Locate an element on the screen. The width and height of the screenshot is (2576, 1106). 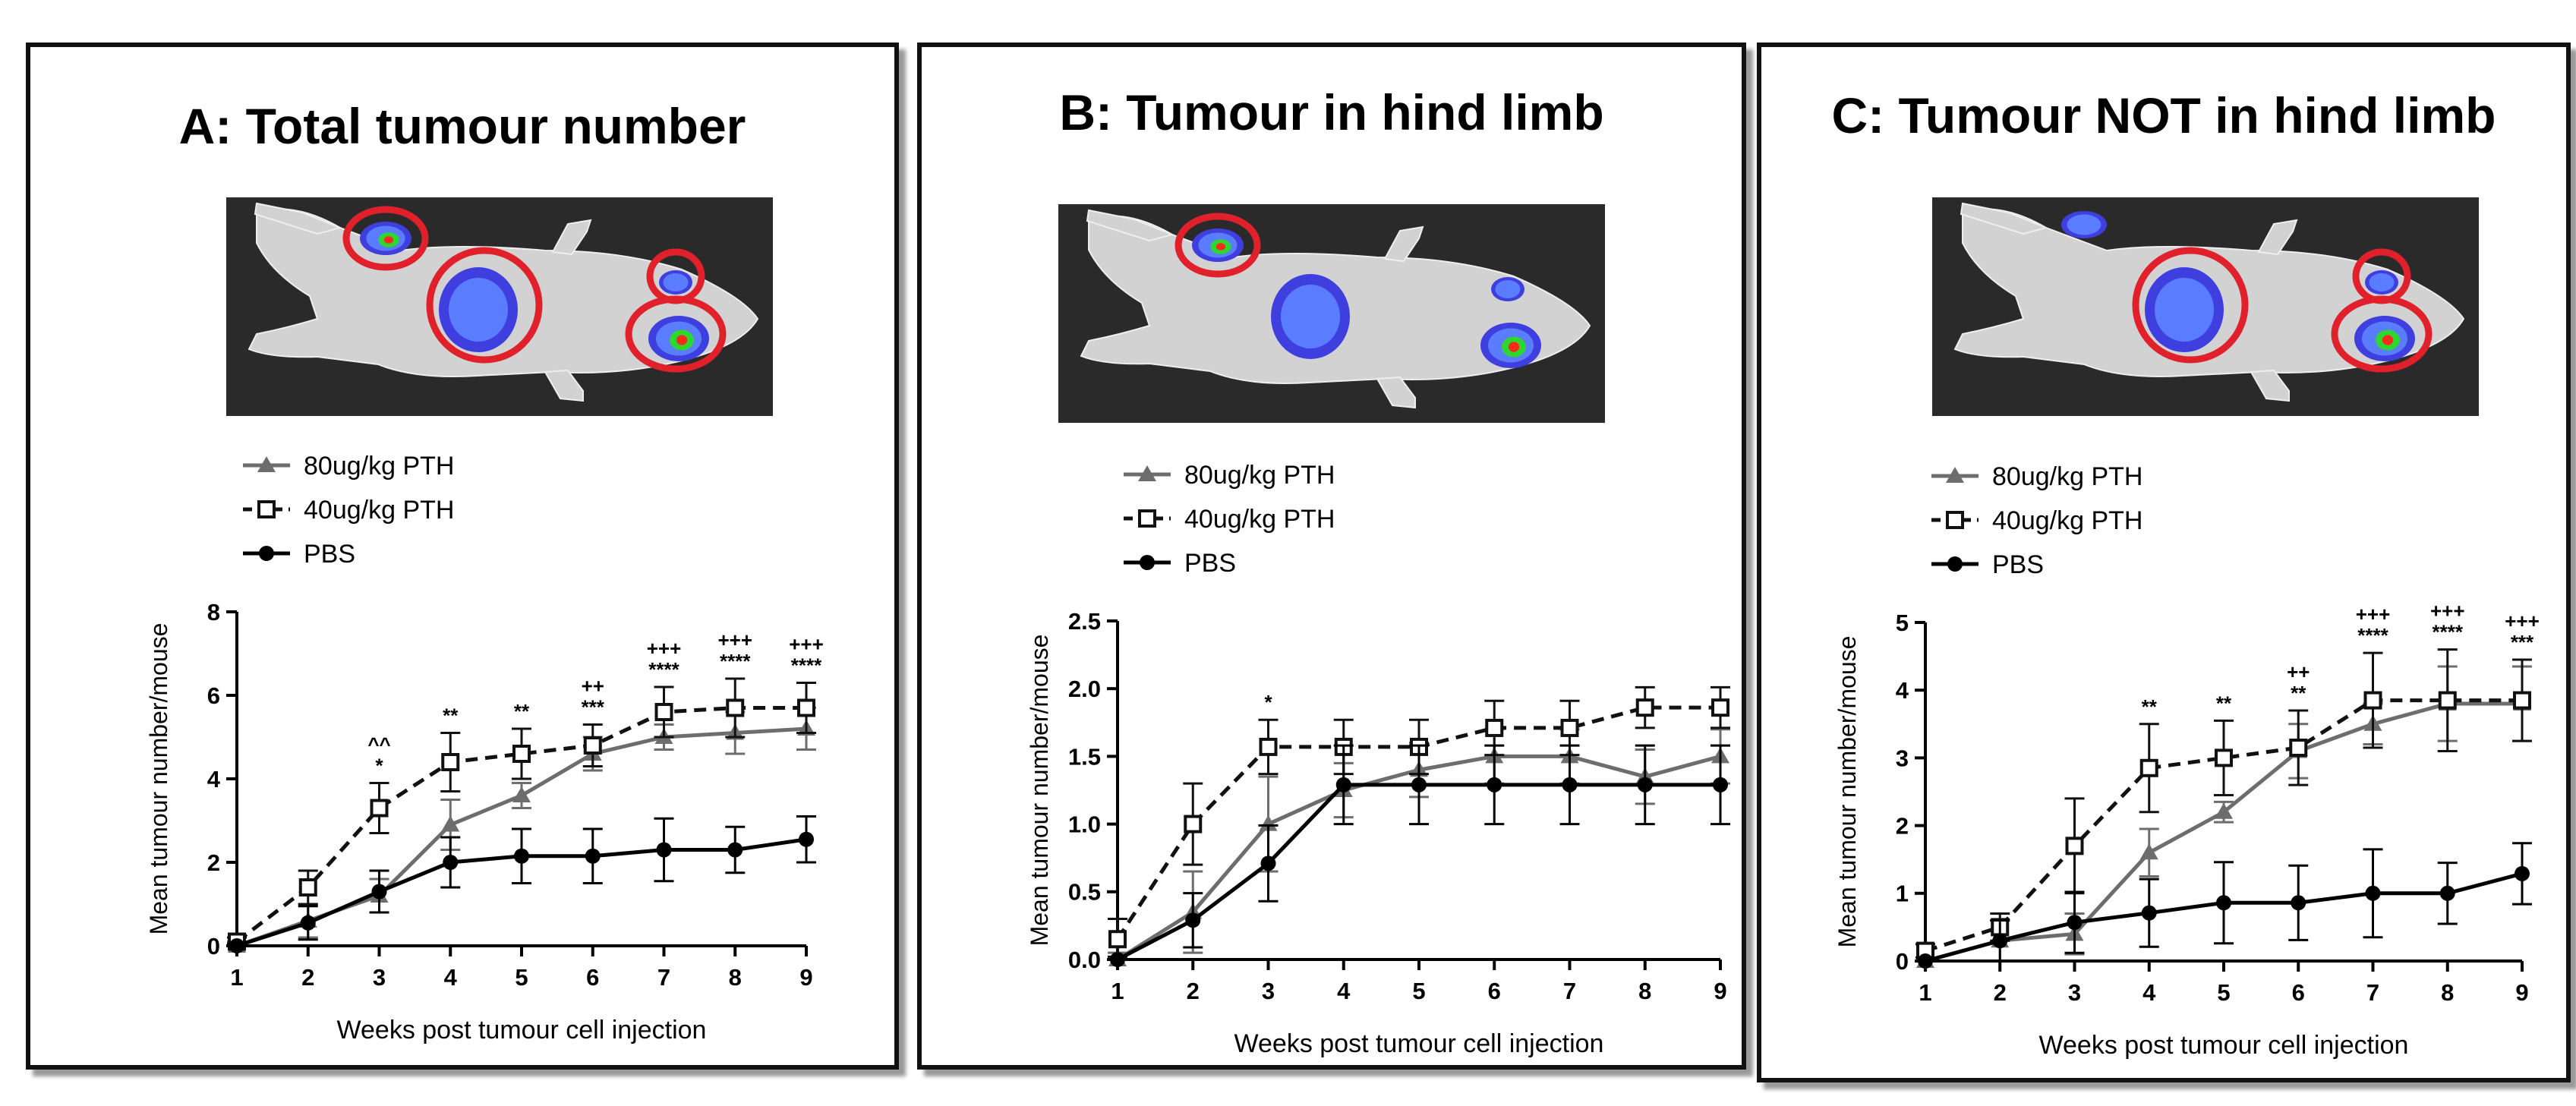
y-tick-label: 2.5 is located at coordinates (1084, 621).